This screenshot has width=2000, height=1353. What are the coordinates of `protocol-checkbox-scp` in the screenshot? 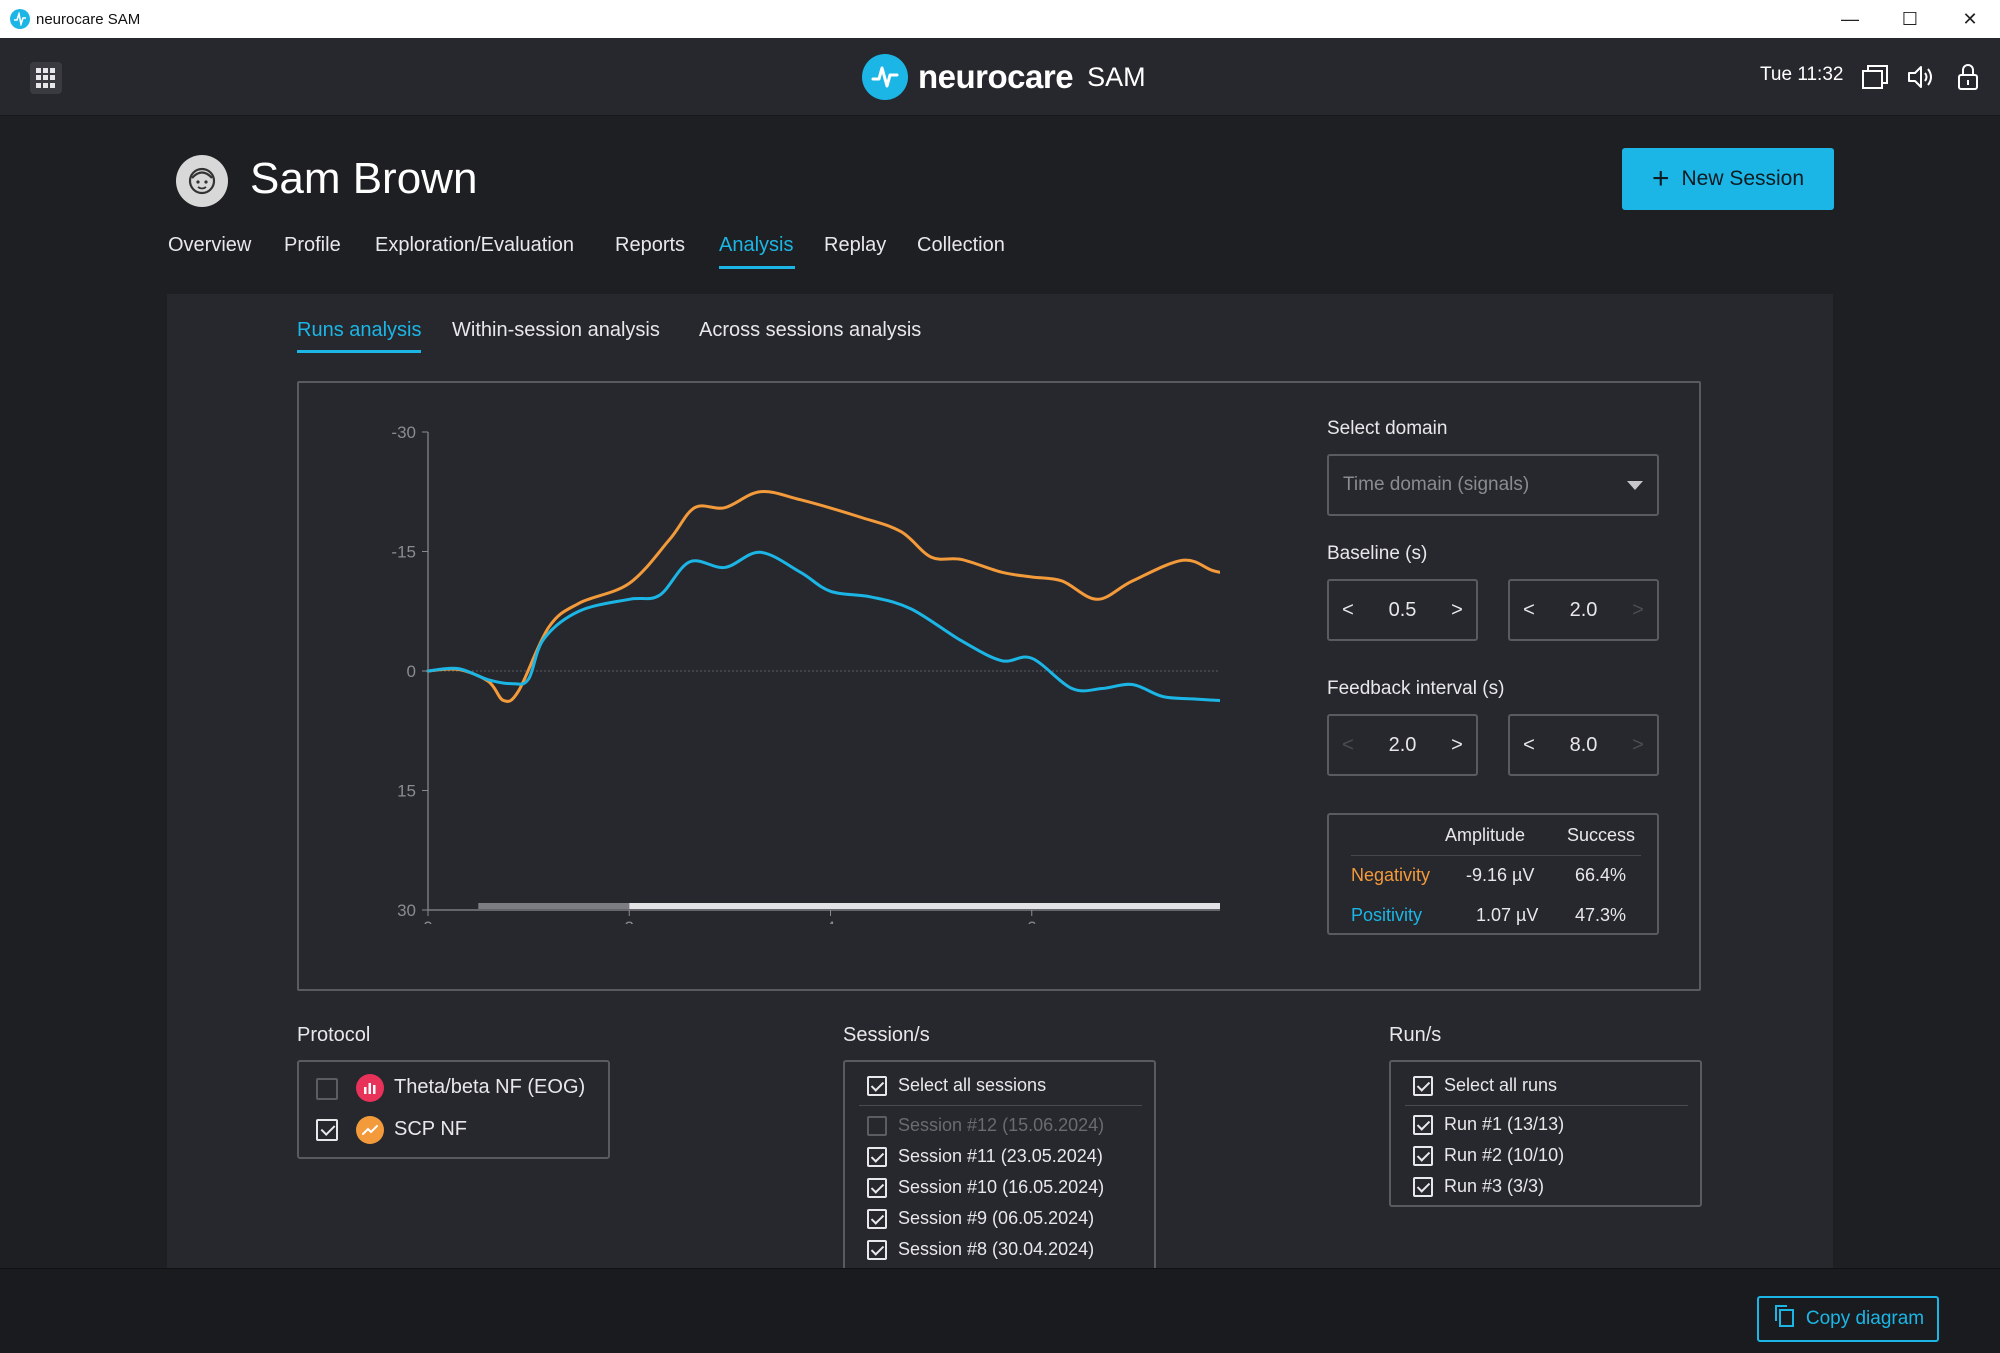 It's located at (327, 1130).